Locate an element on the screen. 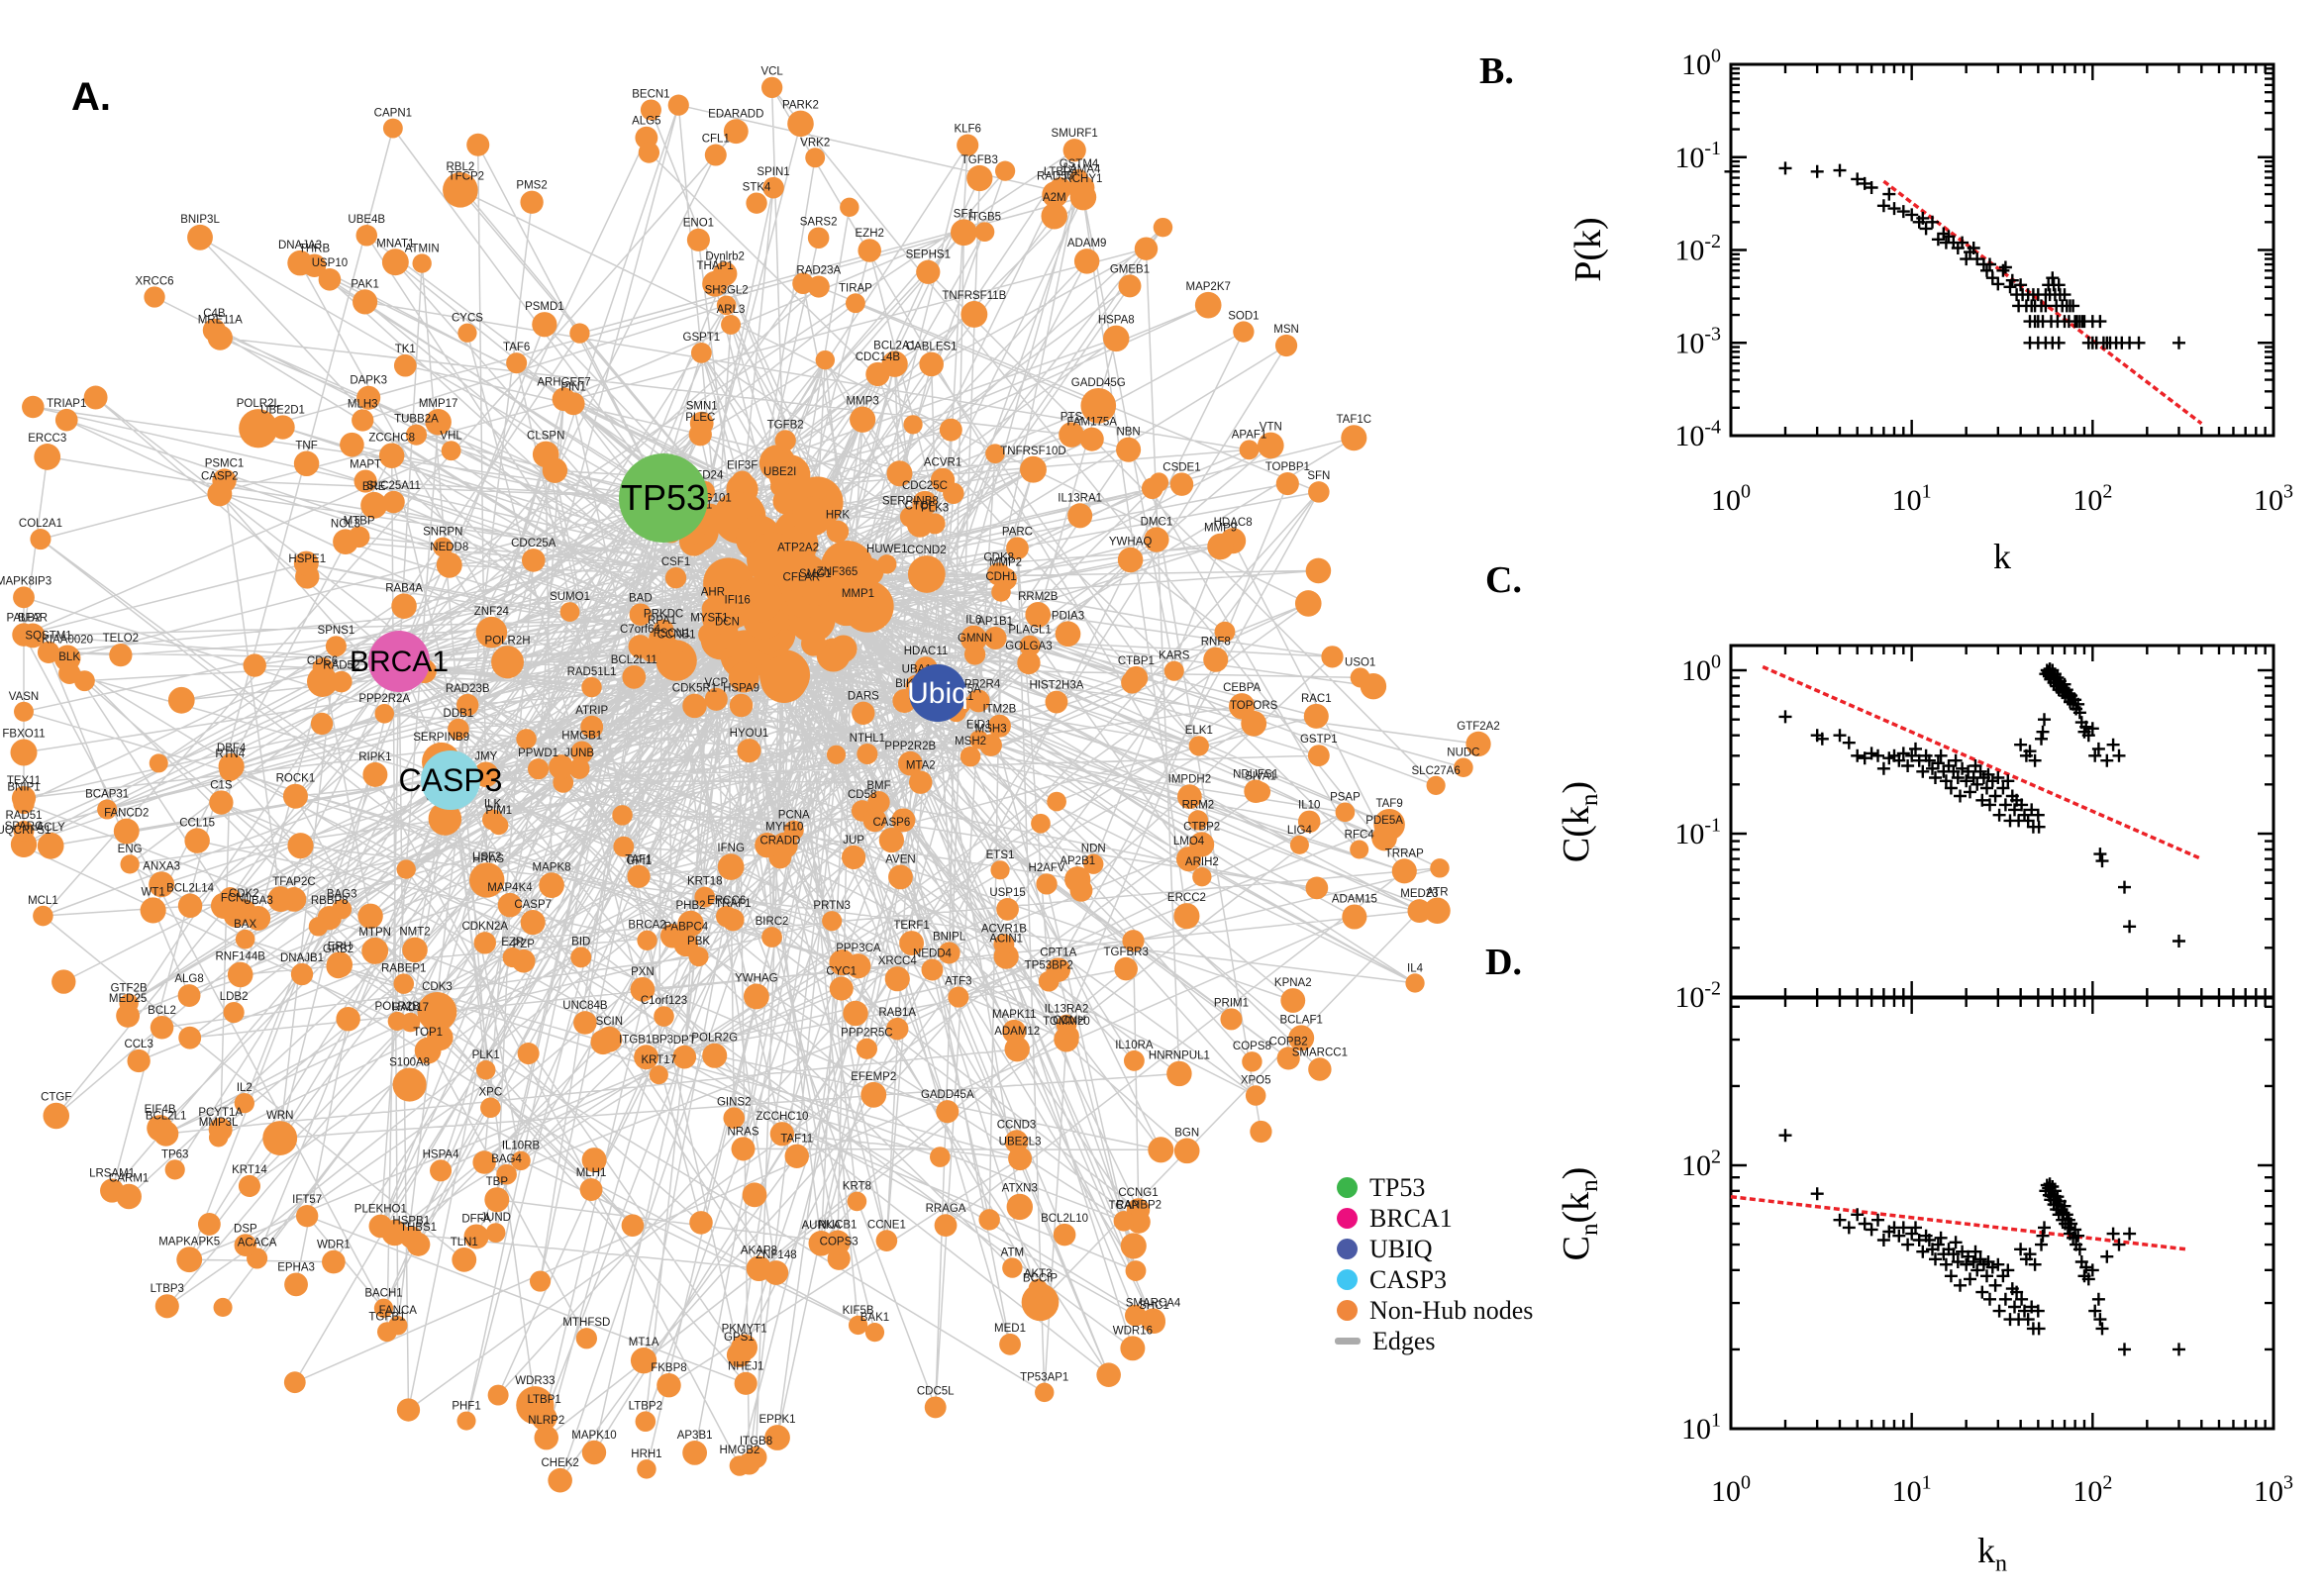 Image resolution: width=2323 pixels, height=1596 pixels. node-label: TAF9 is located at coordinates (1389, 804).